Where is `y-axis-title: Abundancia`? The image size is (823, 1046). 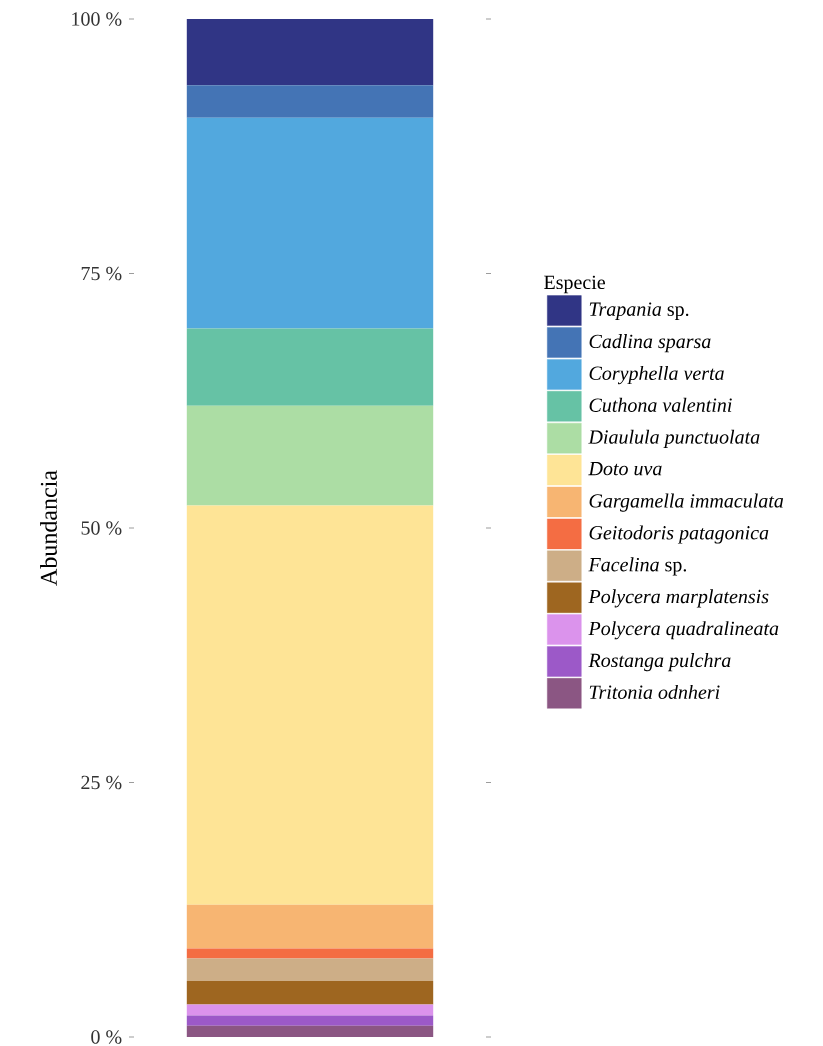
y-axis-title: Abundancia is located at coordinates (48, 528).